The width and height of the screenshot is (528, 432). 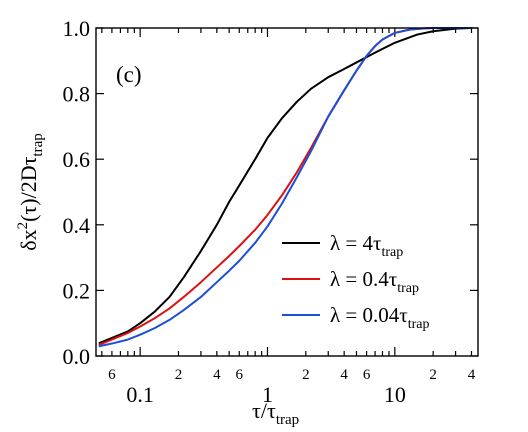 I want to click on y-axis-title-pre: δx, so click(x=28, y=239).